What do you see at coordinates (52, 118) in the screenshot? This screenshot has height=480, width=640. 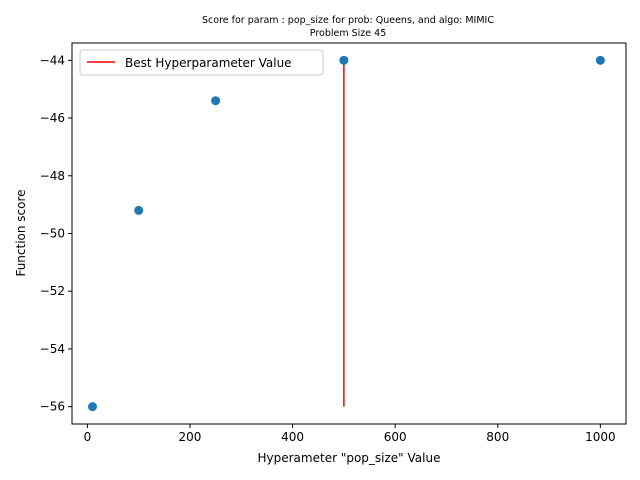 I see `y-tick-label: −46` at bounding box center [52, 118].